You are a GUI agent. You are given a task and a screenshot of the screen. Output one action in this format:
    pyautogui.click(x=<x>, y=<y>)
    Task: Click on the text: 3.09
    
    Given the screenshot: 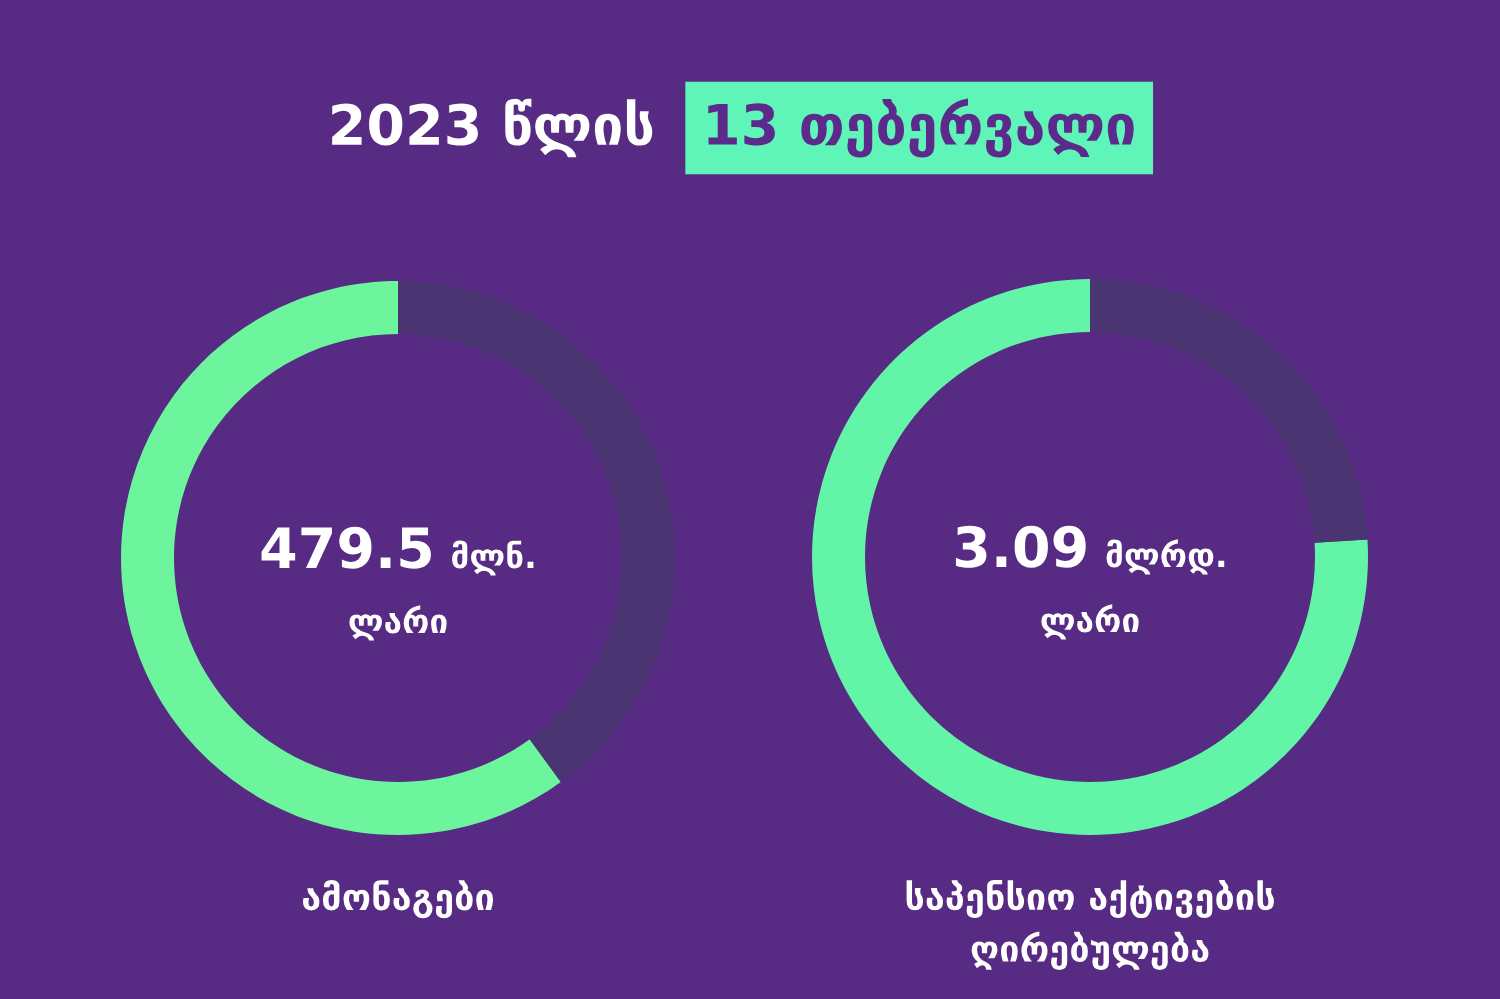 What is the action you would take?
    pyautogui.click(x=1020, y=546)
    